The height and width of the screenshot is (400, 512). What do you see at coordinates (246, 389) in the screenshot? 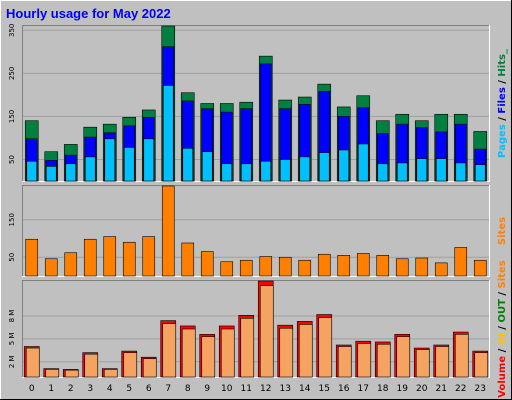
I see `x-tick-label: 11` at bounding box center [246, 389].